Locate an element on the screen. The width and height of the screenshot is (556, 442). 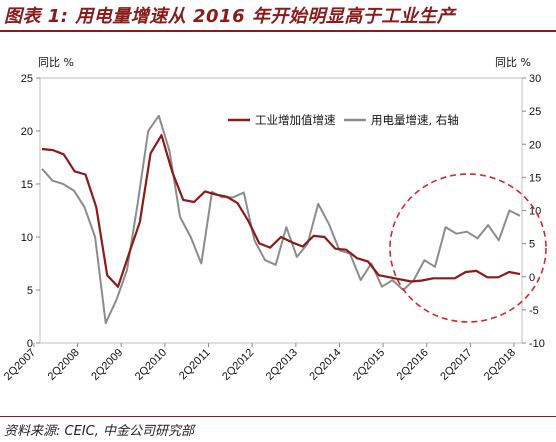
x-tick-label: 2Q2018 is located at coordinates (500, 365).